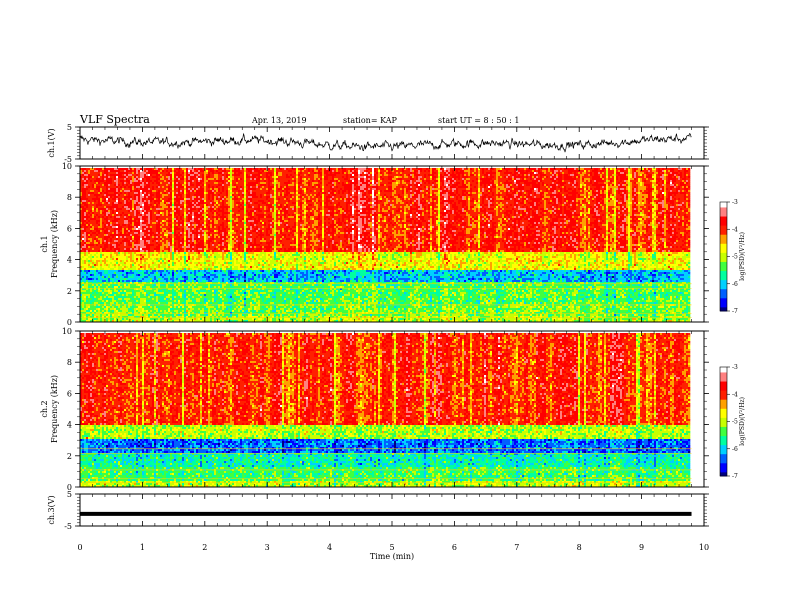 This screenshot has height=612, width=792. What do you see at coordinates (478, 120) in the screenshot?
I see `start-time-label: start UT = 8 : 50 : 1` at bounding box center [478, 120].